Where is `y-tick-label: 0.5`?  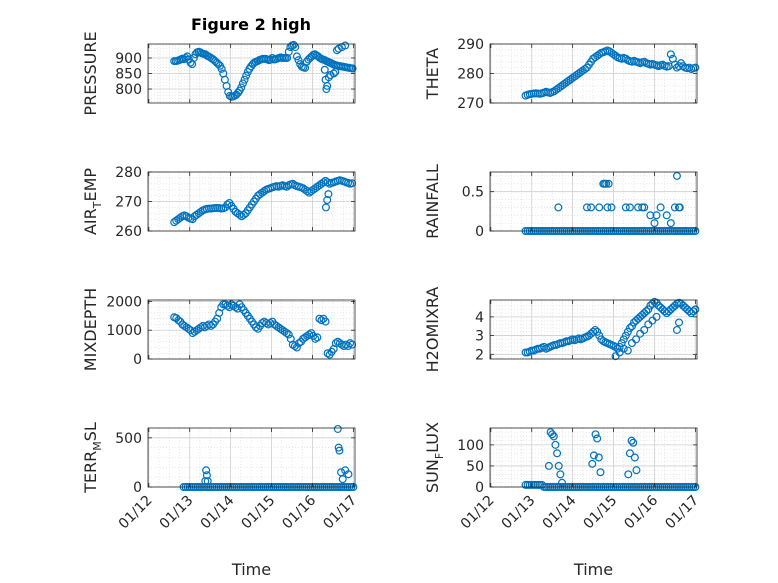 y-tick-label: 0.5 is located at coordinates (473, 193).